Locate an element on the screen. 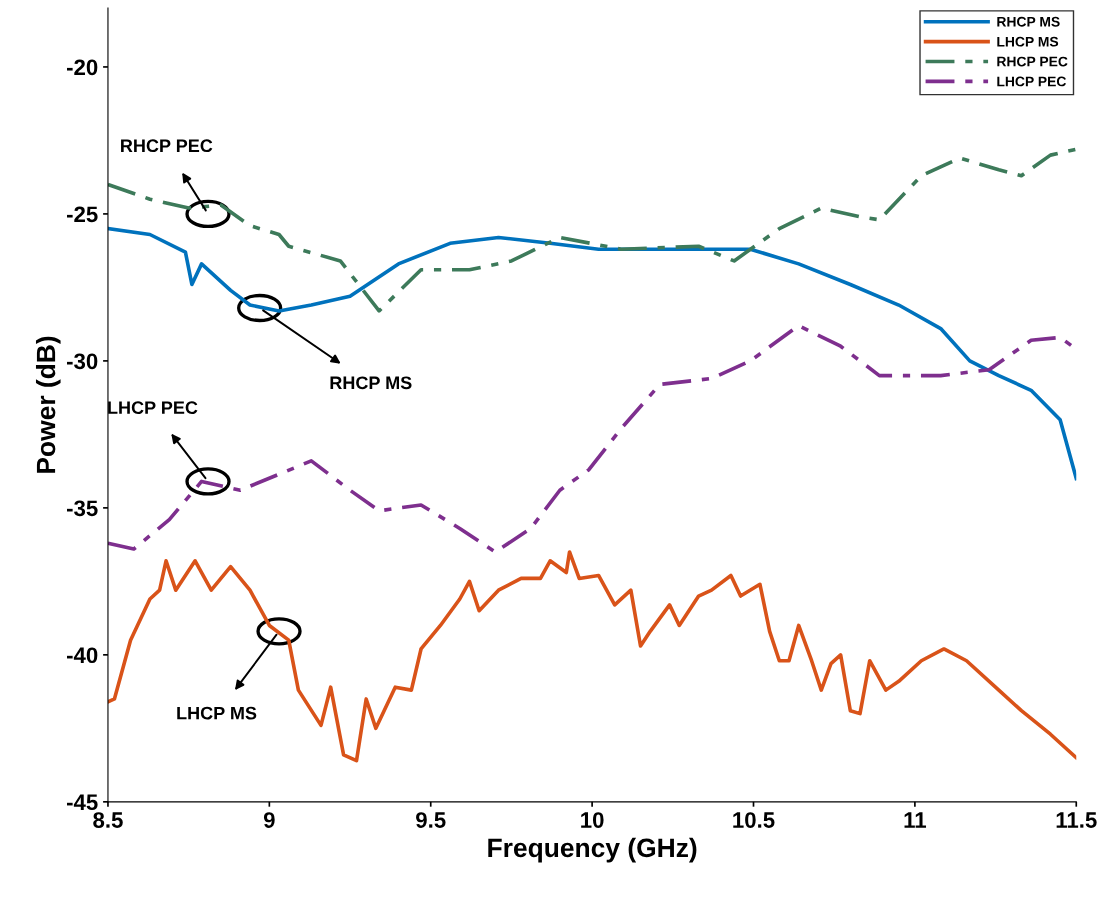 Image resolution: width=1113 pixels, height=905 pixels. y-tick-label: -25 is located at coordinates (82, 214).